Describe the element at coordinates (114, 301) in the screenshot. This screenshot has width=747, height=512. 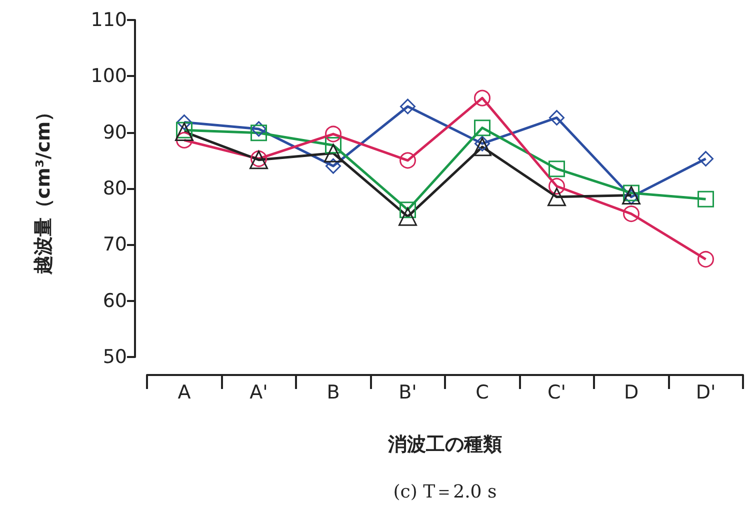
I see `y-tick-label: 60` at that location.